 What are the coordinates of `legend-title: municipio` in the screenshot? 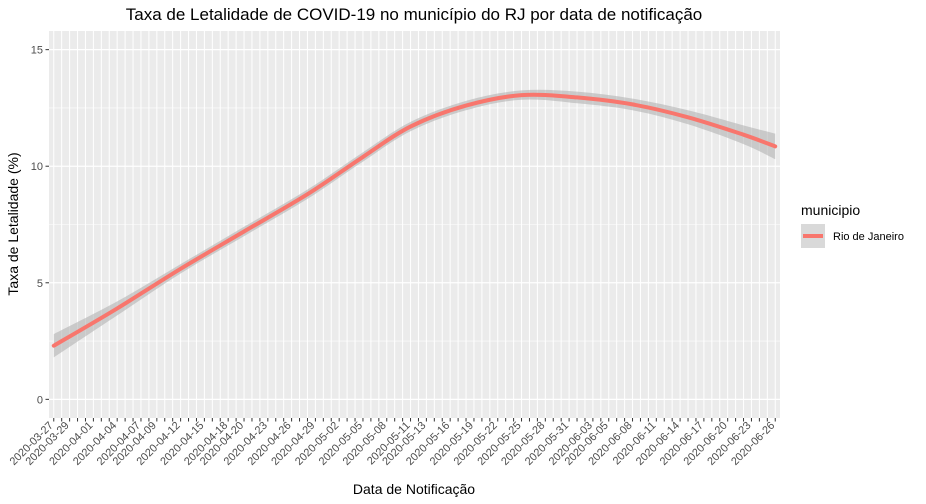 It's located at (830, 210).